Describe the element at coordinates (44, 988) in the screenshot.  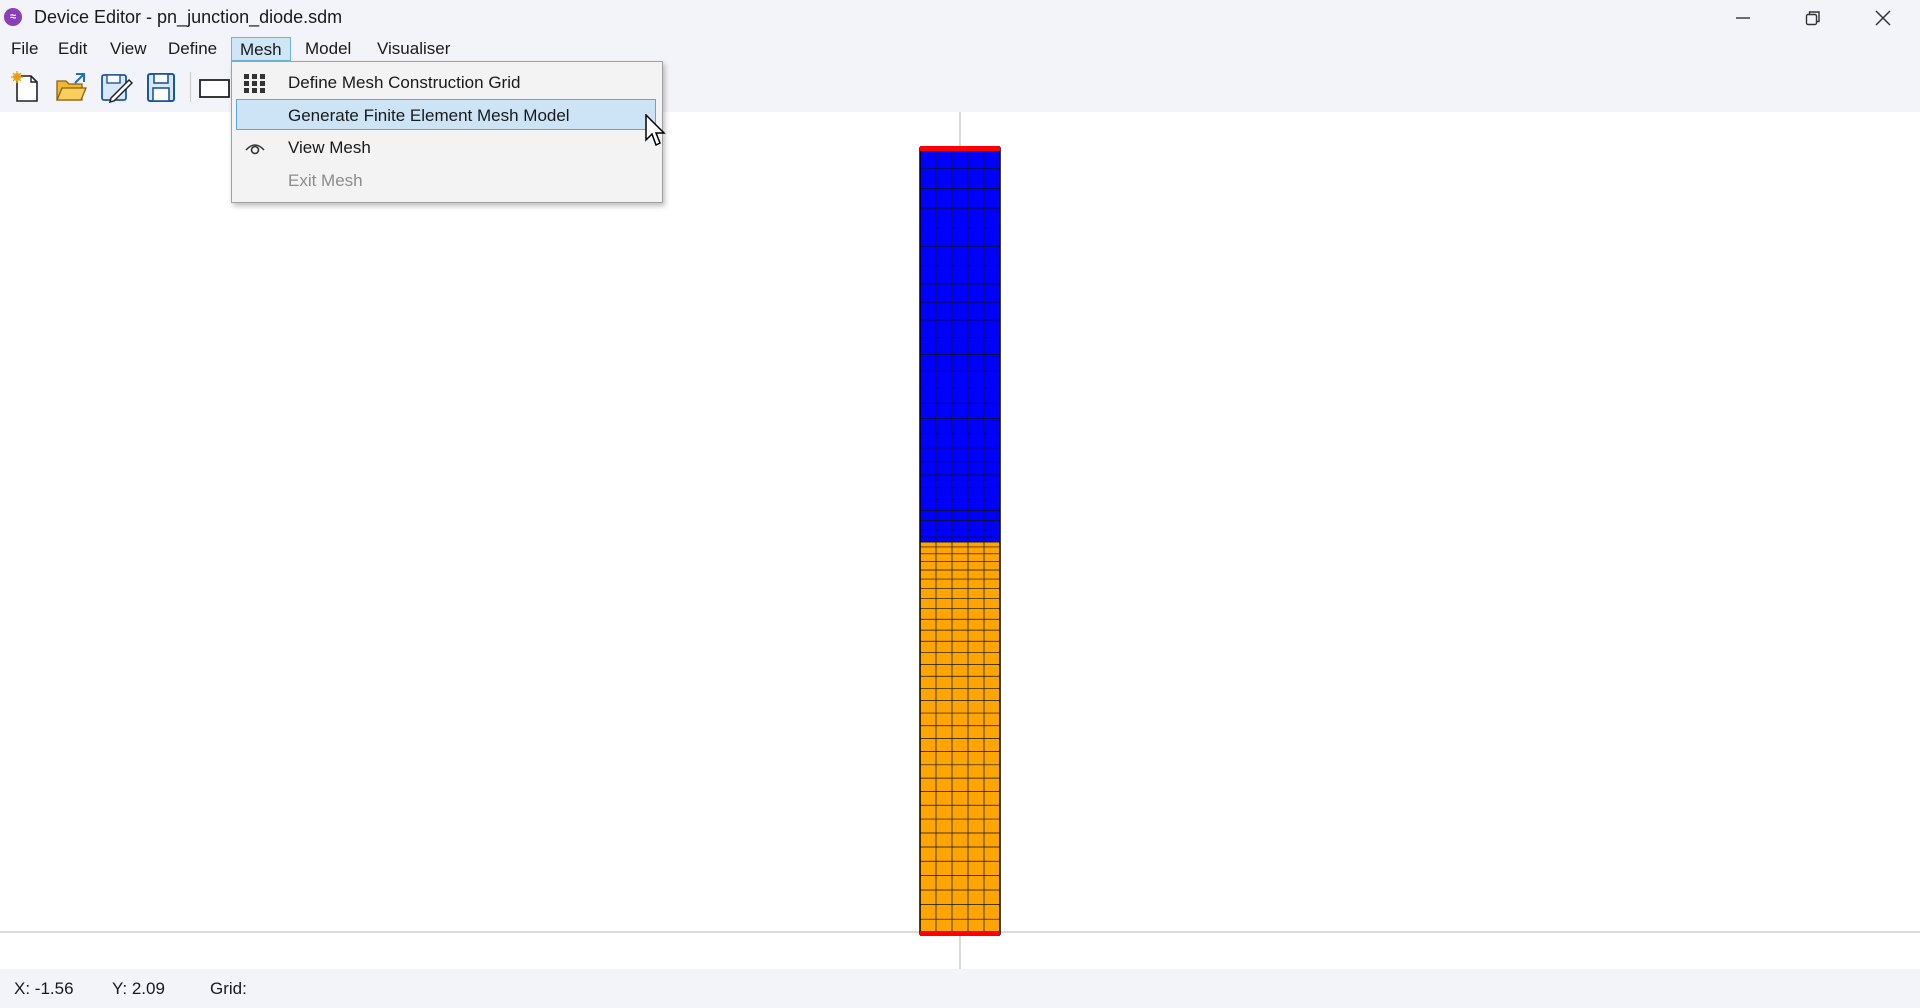
I see `x-coordinate: X: -1.56` at that location.